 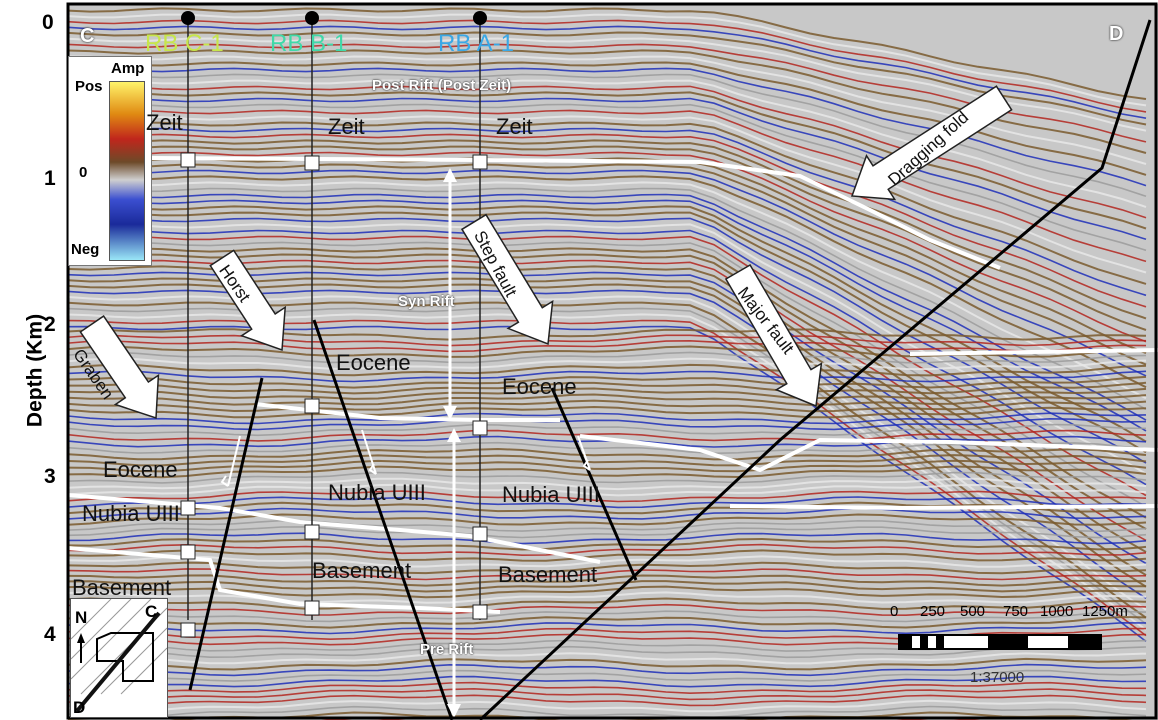 What do you see at coordinates (476, 43) in the screenshot?
I see `well-label-rb-a1: RB A-1` at bounding box center [476, 43].